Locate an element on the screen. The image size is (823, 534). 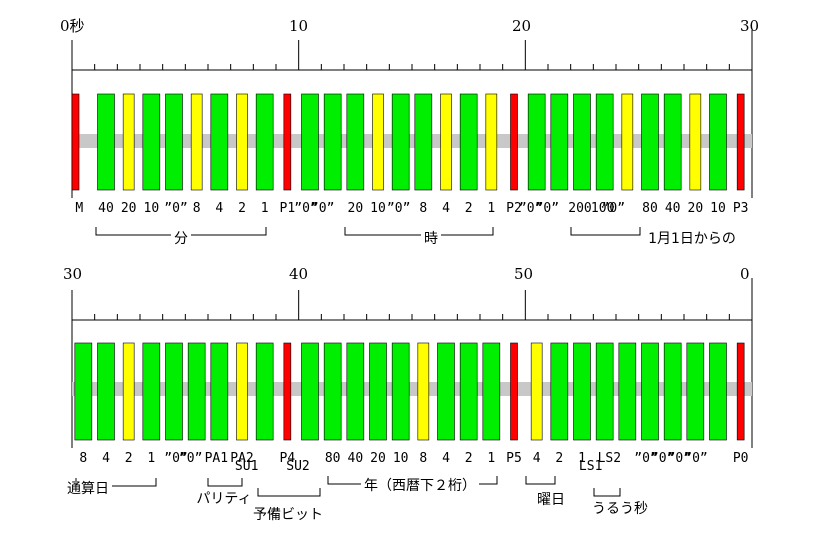
group-label: 時 is located at coordinates (431, 239).